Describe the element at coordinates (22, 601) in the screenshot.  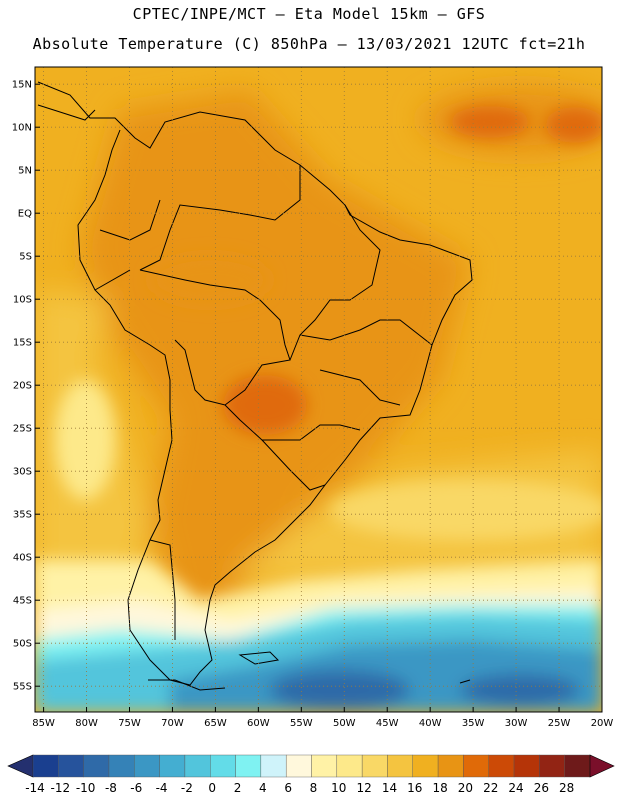
I see `lat-label: 45S` at that location.